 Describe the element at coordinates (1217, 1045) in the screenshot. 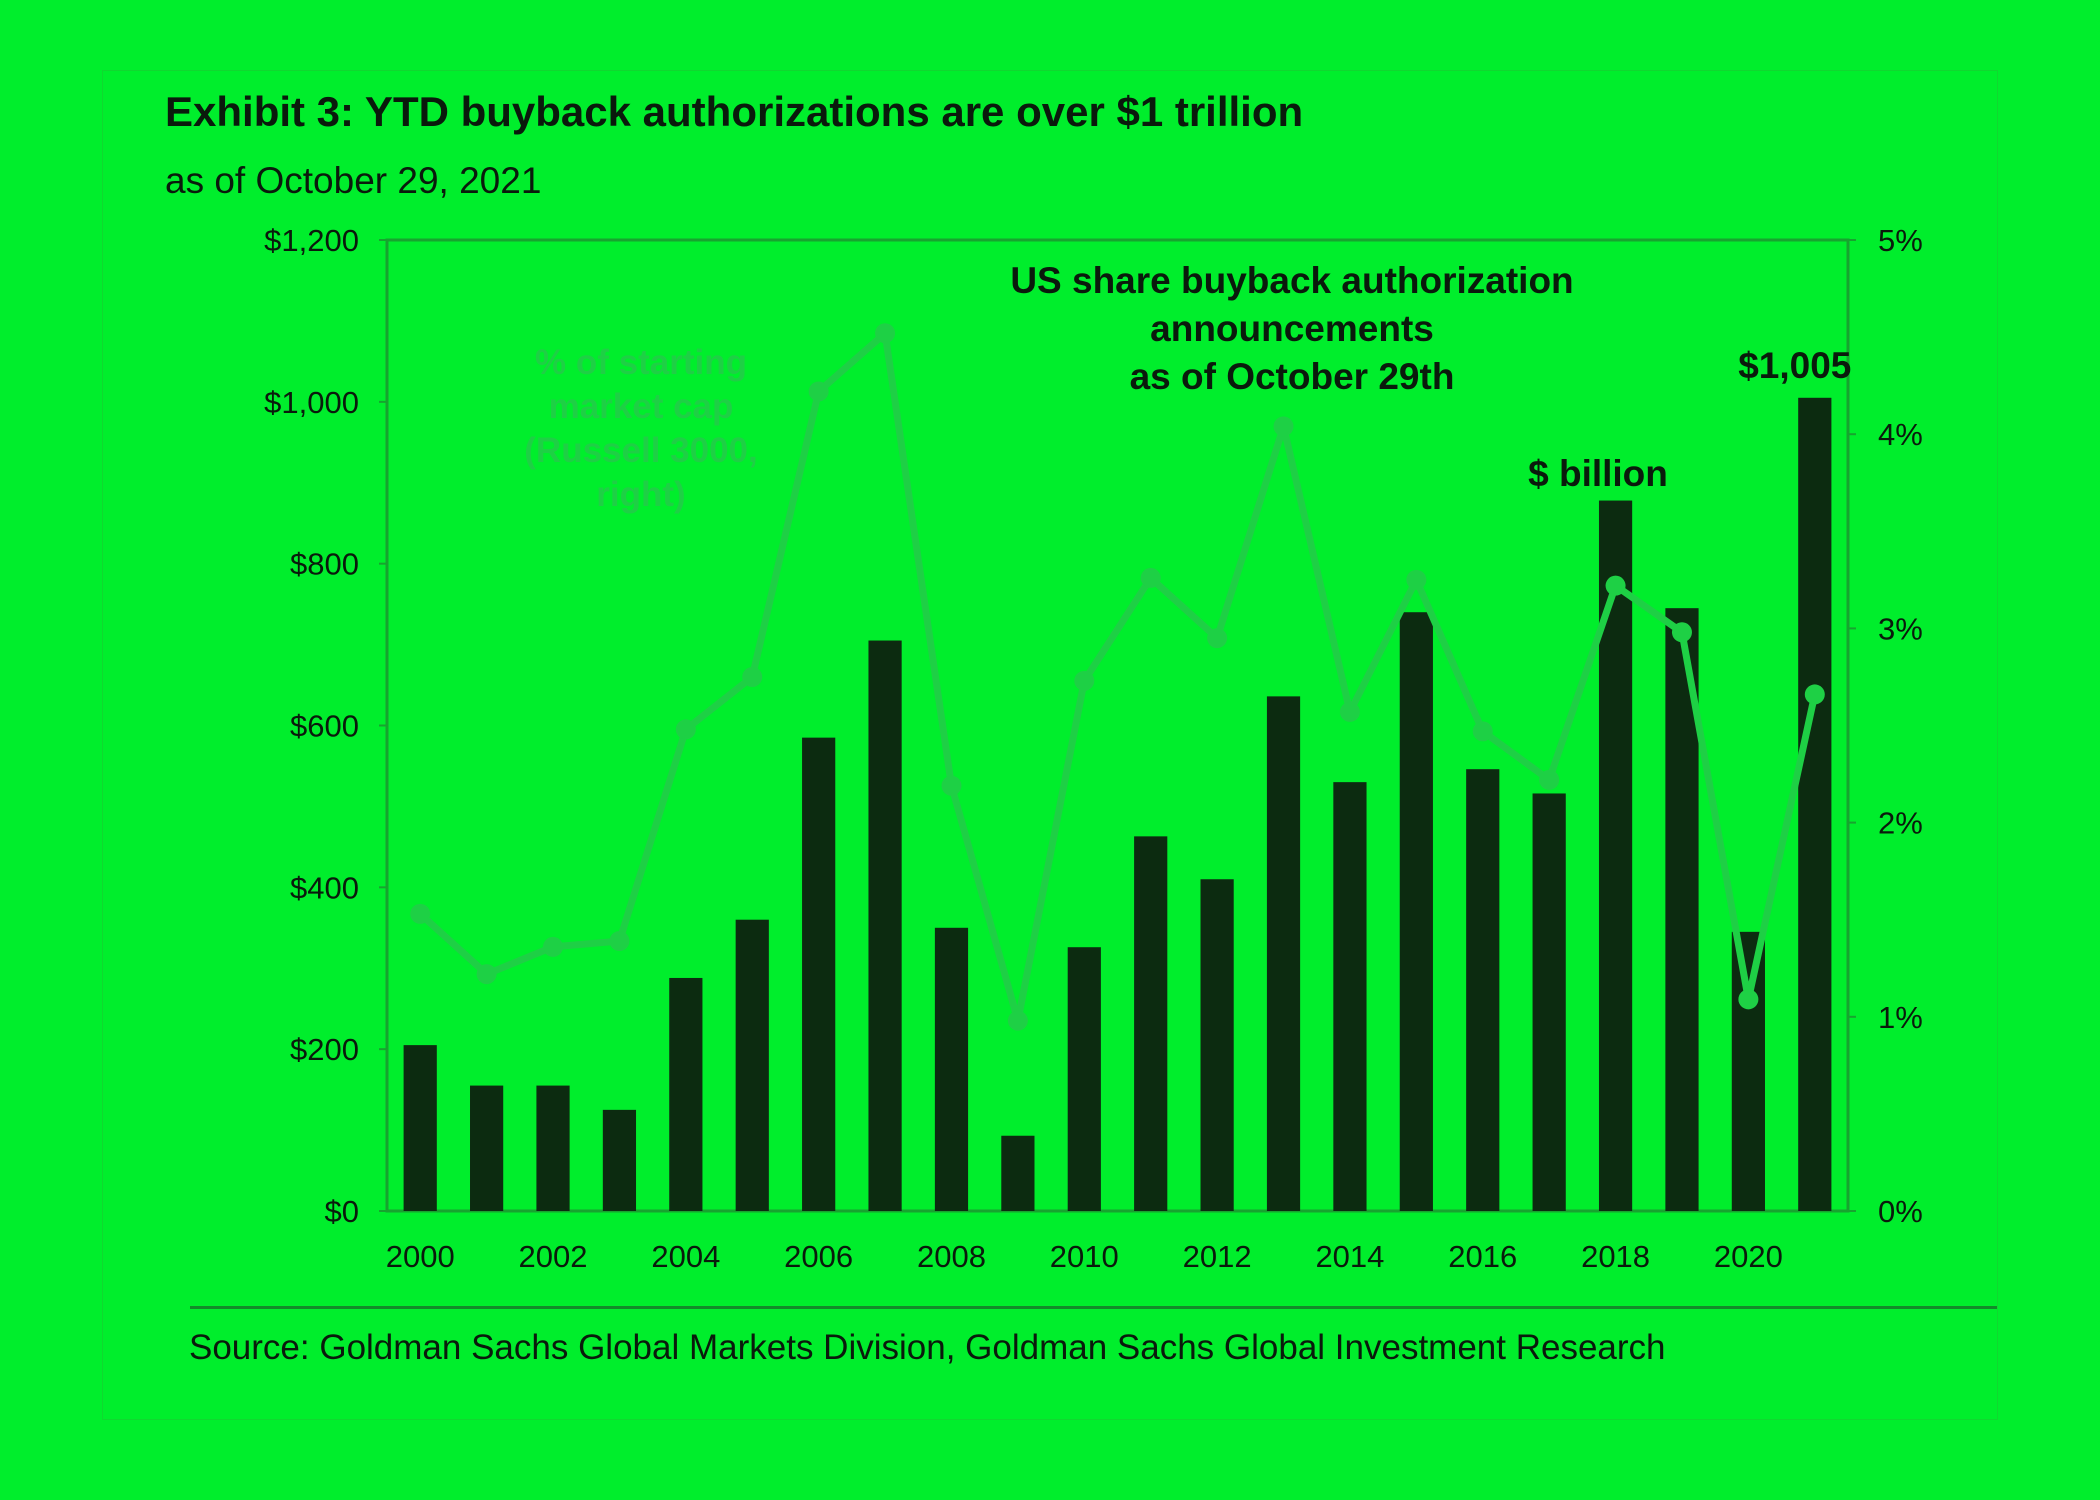

I see `bar-2012` at that location.